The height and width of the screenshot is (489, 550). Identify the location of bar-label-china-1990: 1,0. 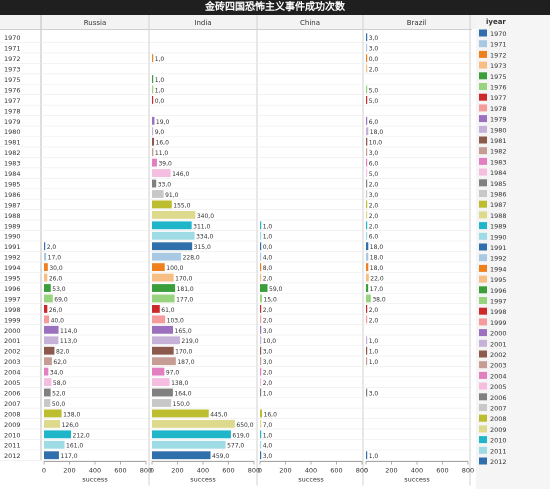
(268, 237).